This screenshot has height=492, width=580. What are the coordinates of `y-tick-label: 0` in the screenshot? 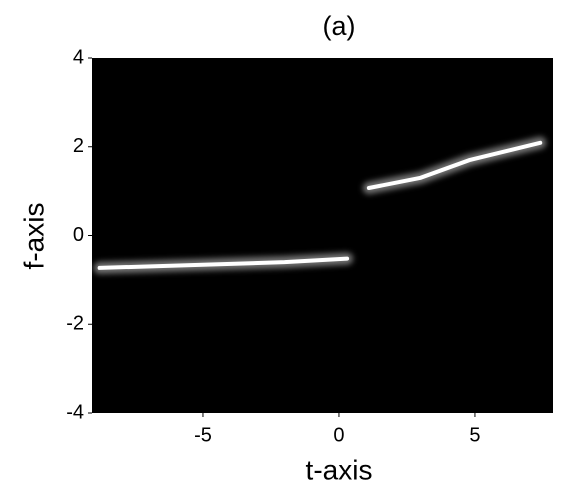 It's located at (78, 235).